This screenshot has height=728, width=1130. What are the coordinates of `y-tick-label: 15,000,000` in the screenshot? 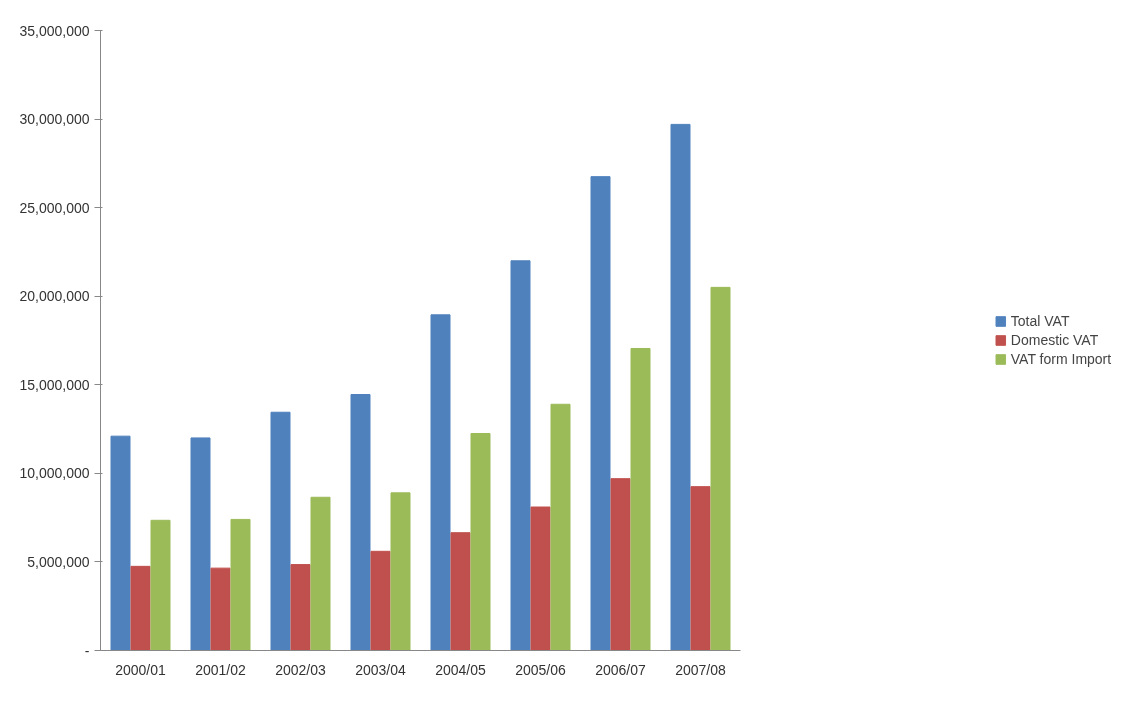 It's located at (54, 384).